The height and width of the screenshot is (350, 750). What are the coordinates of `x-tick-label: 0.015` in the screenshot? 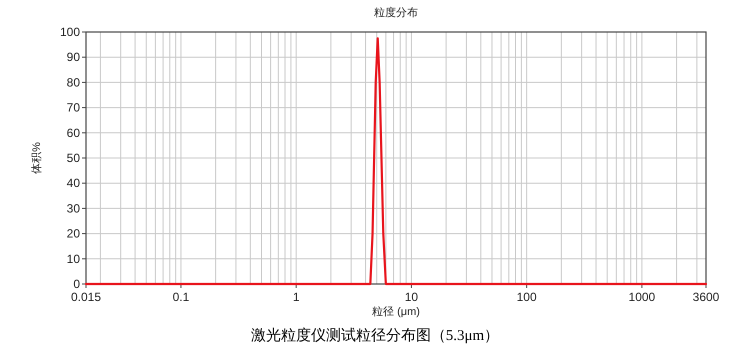 It's located at (86, 297).